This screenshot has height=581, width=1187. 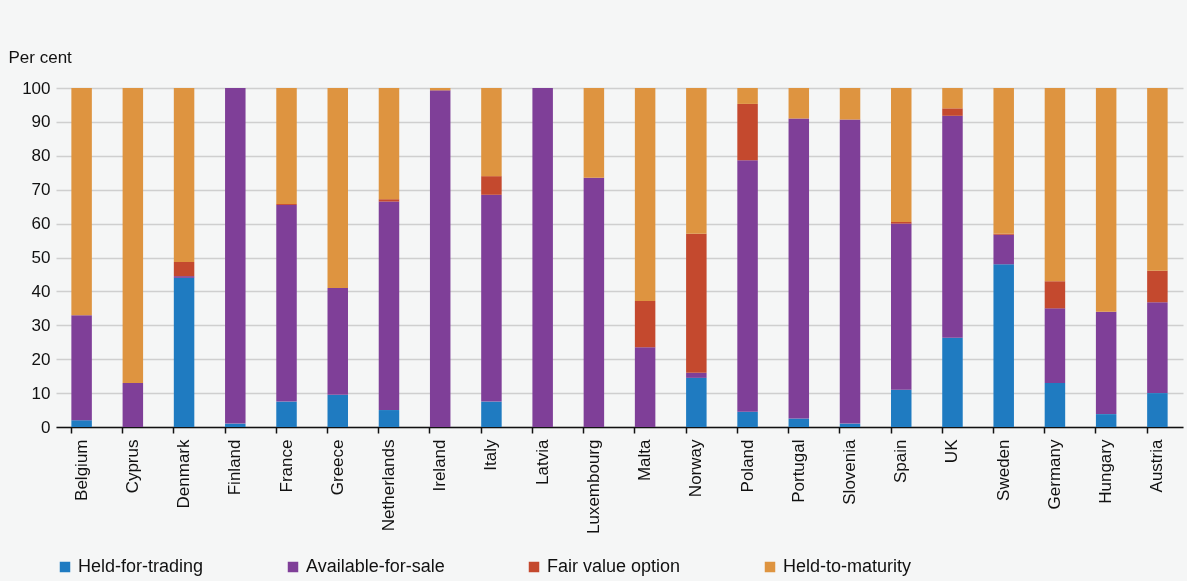 What do you see at coordinates (847, 566) in the screenshot?
I see `legend-label: Held-to-maturity` at bounding box center [847, 566].